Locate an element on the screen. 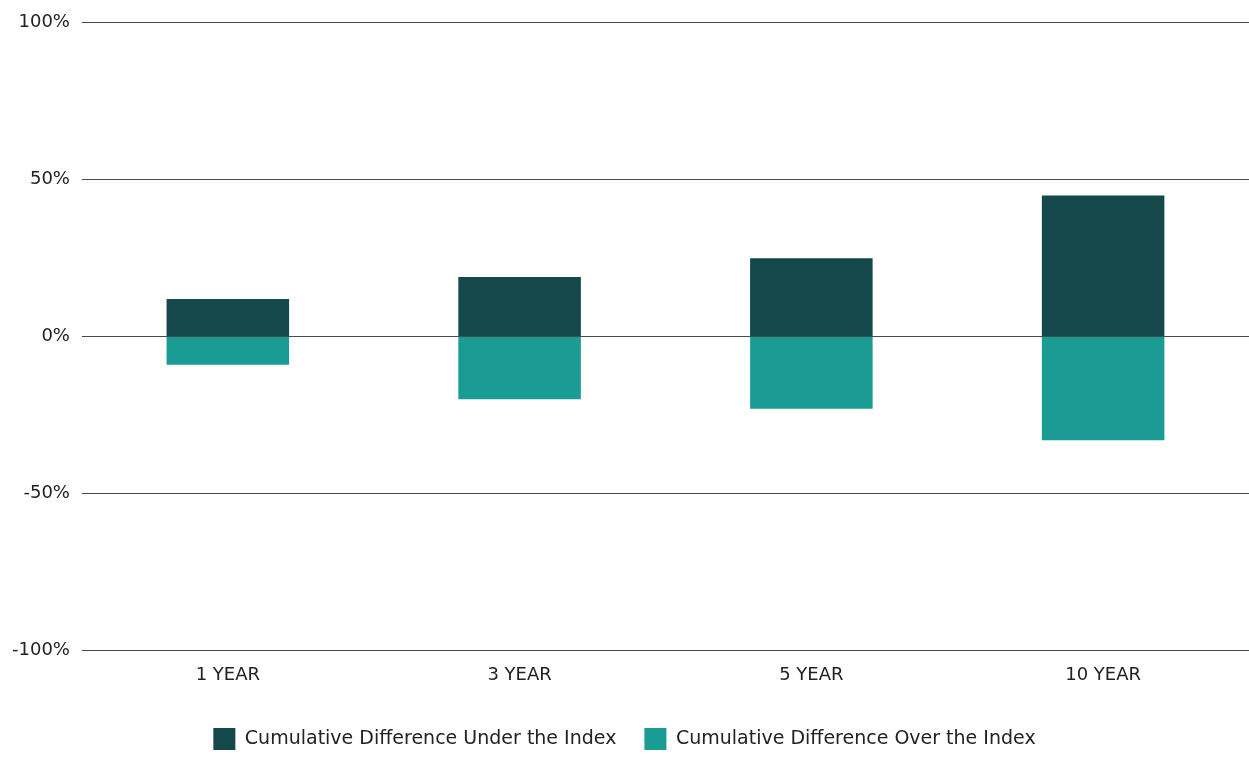  x-tick-label: 3 YEAR is located at coordinates (519, 673).